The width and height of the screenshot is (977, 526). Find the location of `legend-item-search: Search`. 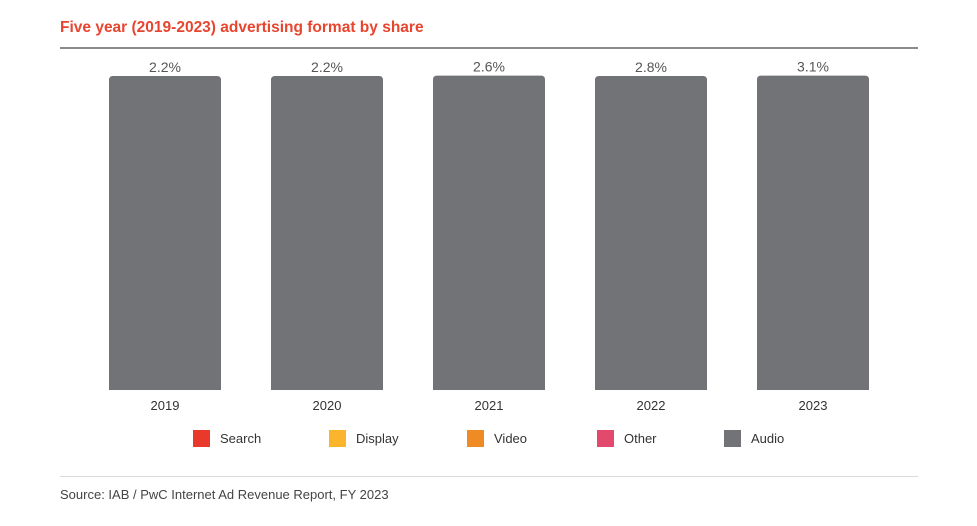

legend-item-search: Search is located at coordinates (227, 438).